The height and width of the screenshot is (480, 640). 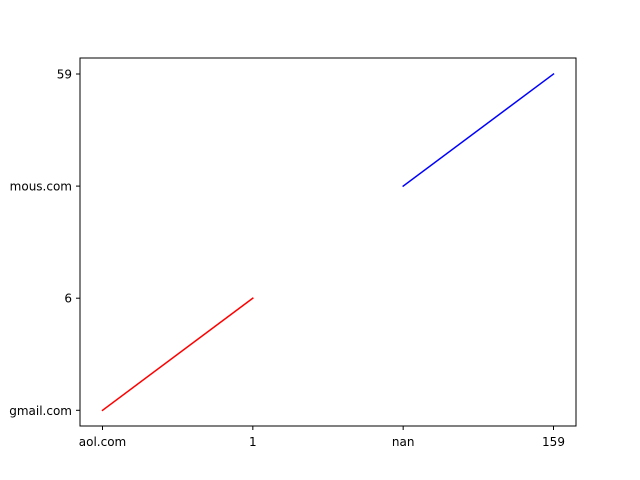 I want to click on x-tick-label-nan: nan, so click(x=403, y=442).